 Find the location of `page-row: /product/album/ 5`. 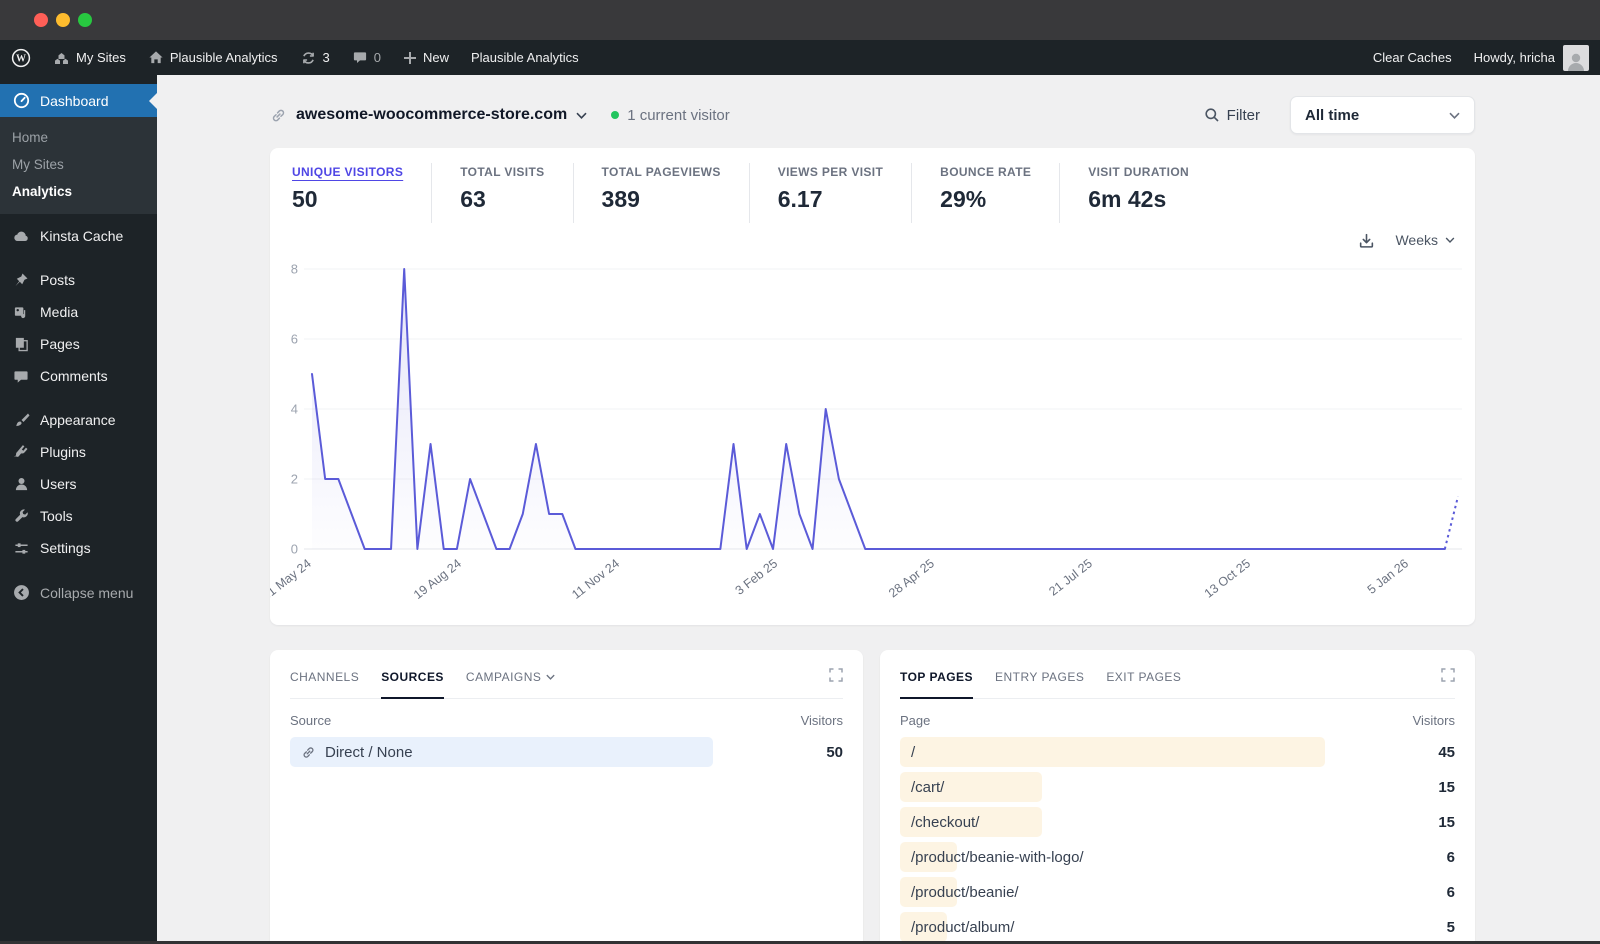

page-row: /product/album/ 5 is located at coordinates (1177, 927).